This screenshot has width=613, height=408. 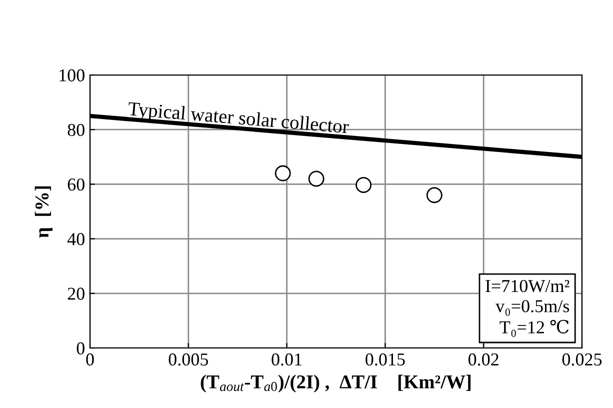 What do you see at coordinates (72, 75) in the screenshot?
I see `y-tick-label: 100` at bounding box center [72, 75].